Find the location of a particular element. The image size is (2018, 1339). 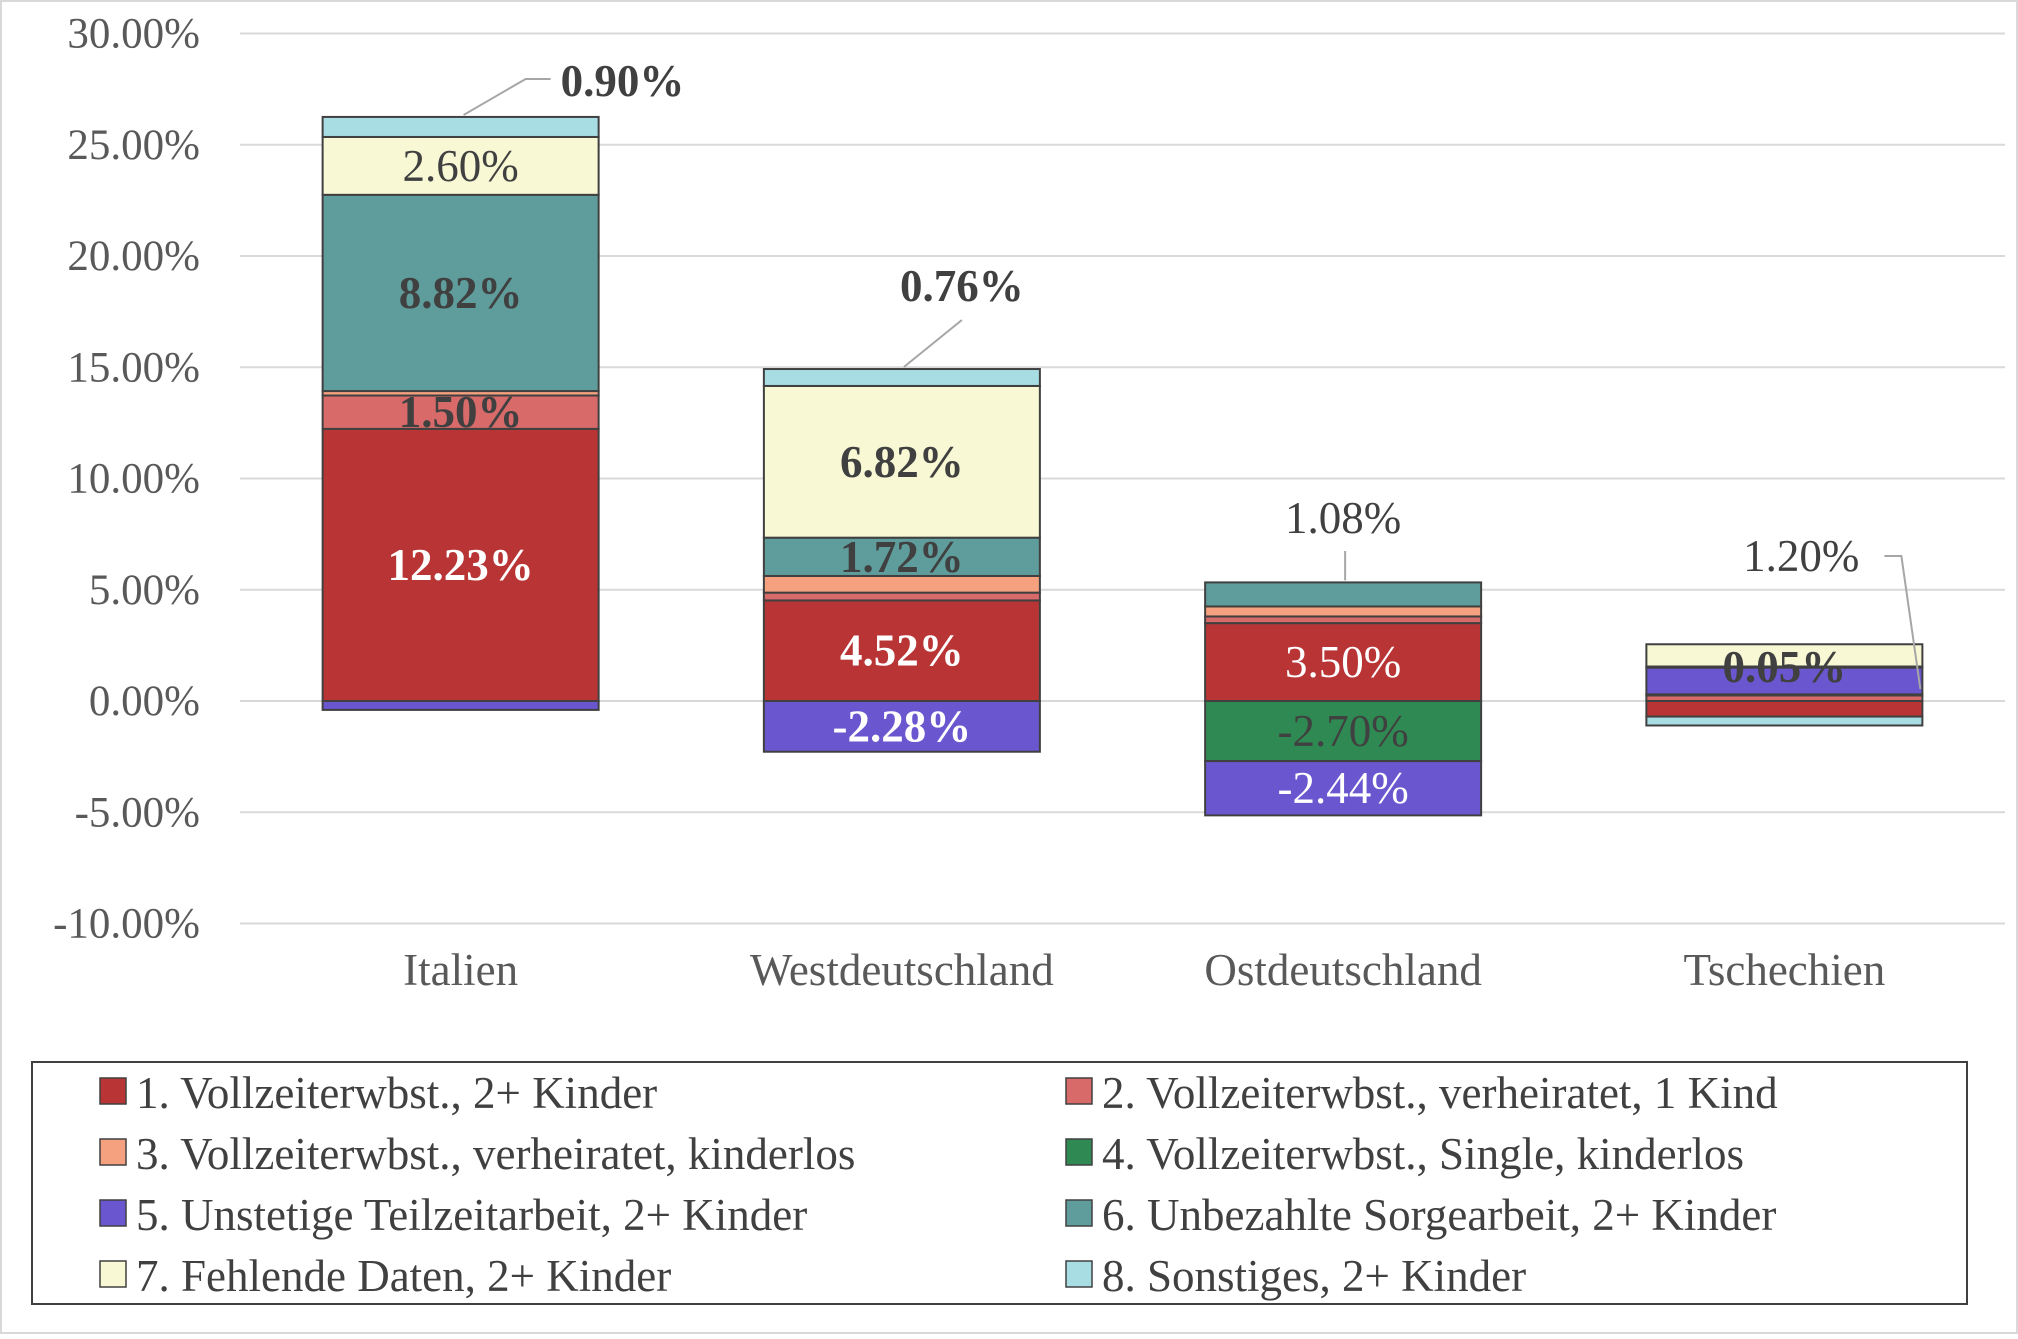

data-label: 1.72% is located at coordinates (902, 557).